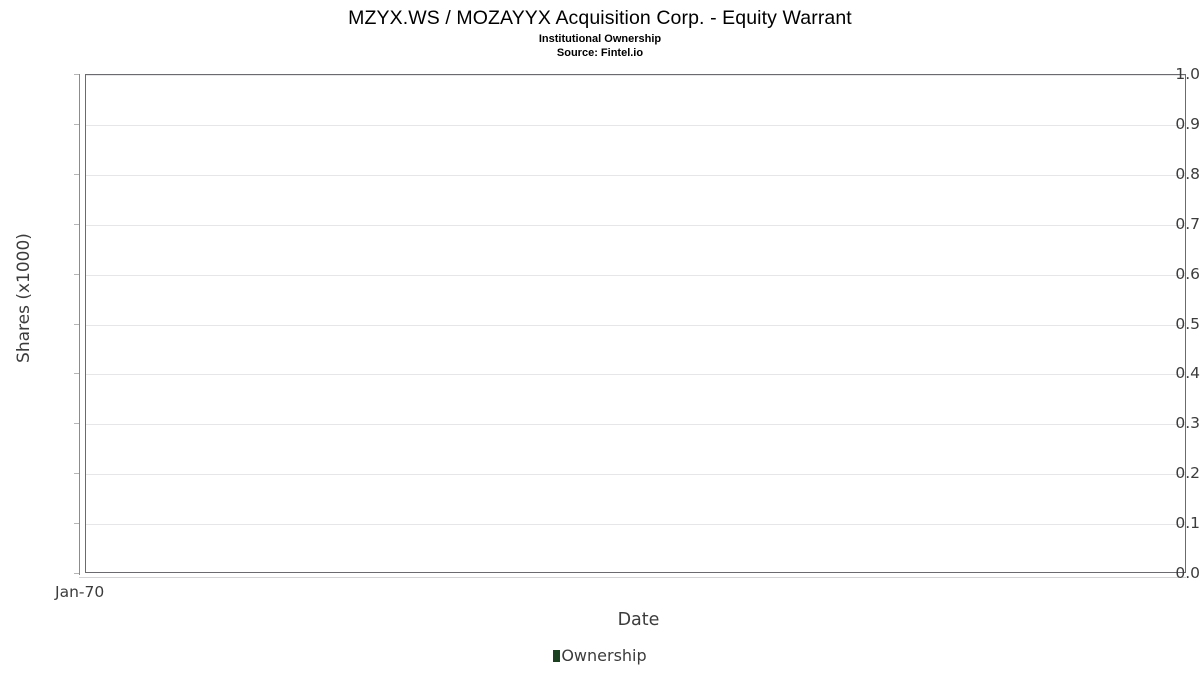  Describe the element at coordinates (1187, 523) in the screenshot. I see `y-tick-label: 0.1` at that location.